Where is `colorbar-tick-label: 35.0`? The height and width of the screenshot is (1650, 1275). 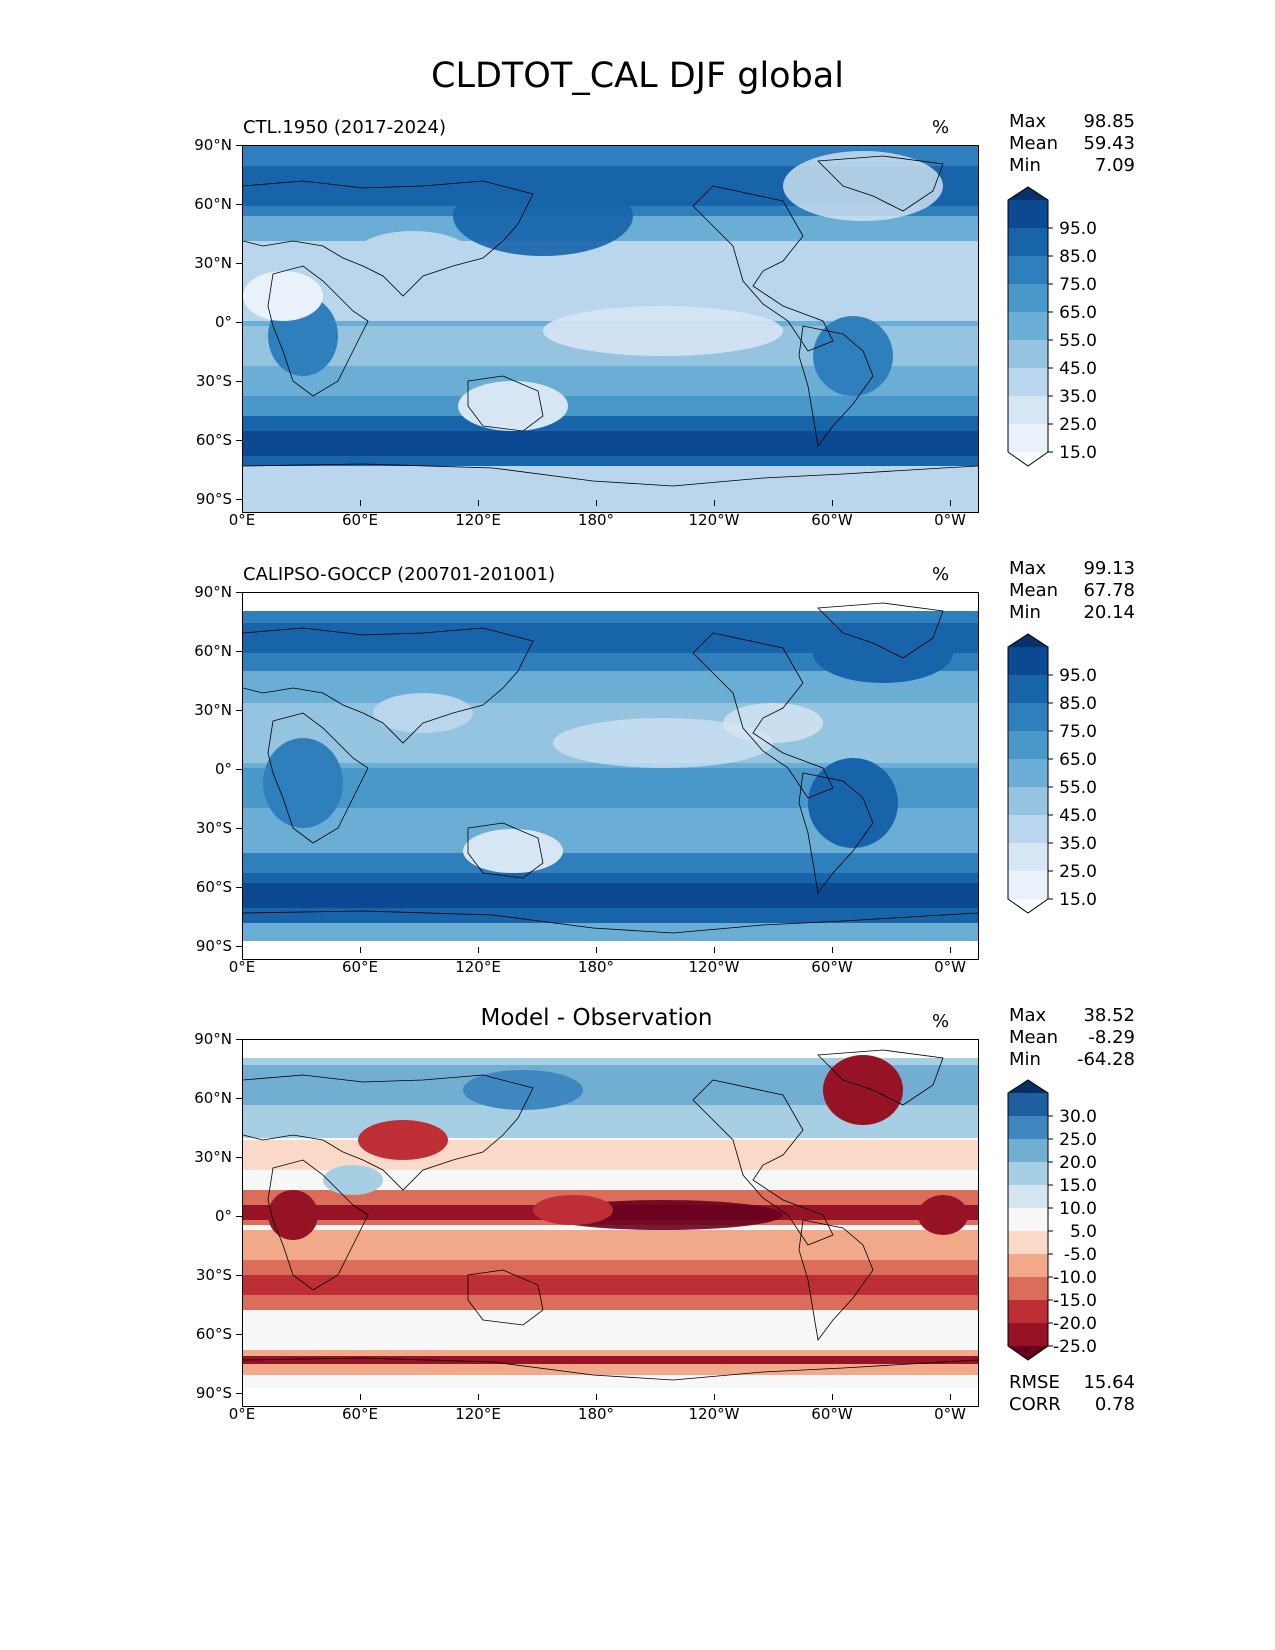 colorbar-tick-label: 35.0 is located at coordinates (1078, 844).